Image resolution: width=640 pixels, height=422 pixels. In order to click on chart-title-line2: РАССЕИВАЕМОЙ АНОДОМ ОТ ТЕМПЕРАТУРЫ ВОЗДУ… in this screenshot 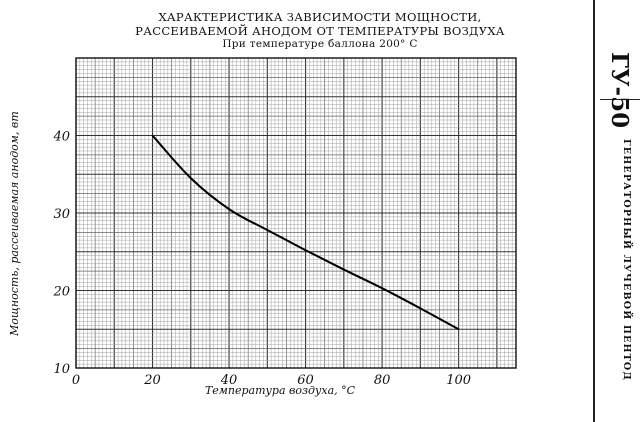, I will do `click(320, 31)`.